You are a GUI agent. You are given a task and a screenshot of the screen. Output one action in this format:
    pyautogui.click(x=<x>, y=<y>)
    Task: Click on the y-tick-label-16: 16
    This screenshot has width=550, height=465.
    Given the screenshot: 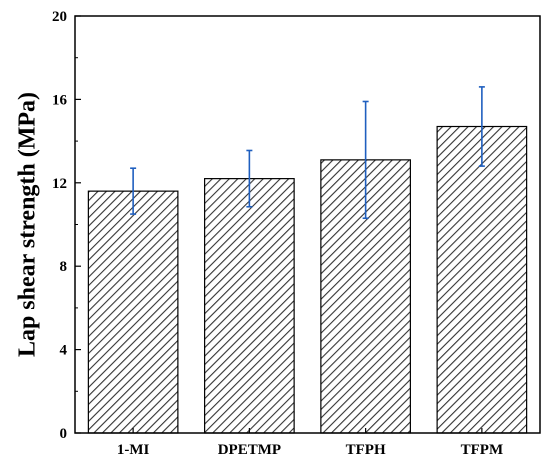 What is the action you would take?
    pyautogui.click(x=60, y=100)
    